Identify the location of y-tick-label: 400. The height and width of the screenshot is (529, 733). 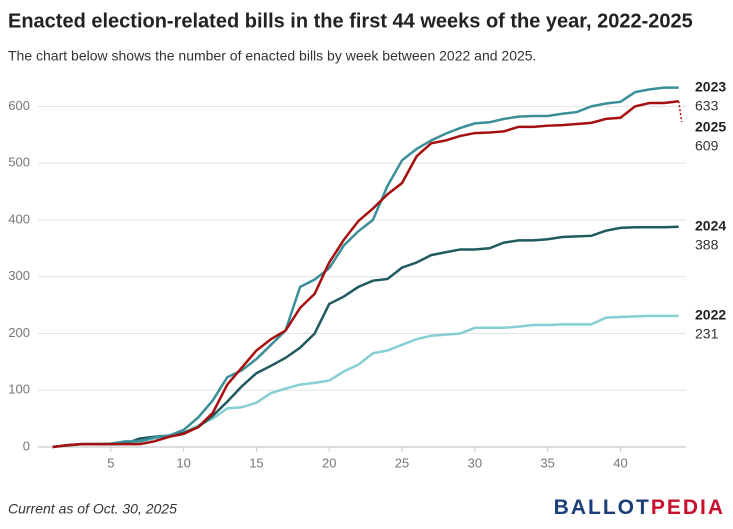
(19, 218).